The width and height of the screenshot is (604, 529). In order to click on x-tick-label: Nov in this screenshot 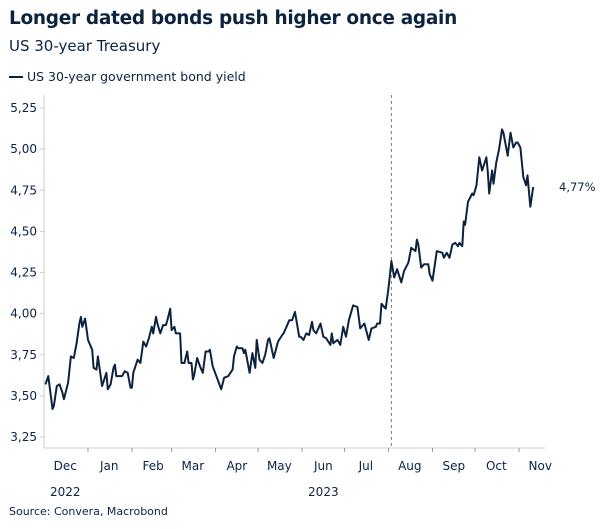, I will do `click(540, 466)`.